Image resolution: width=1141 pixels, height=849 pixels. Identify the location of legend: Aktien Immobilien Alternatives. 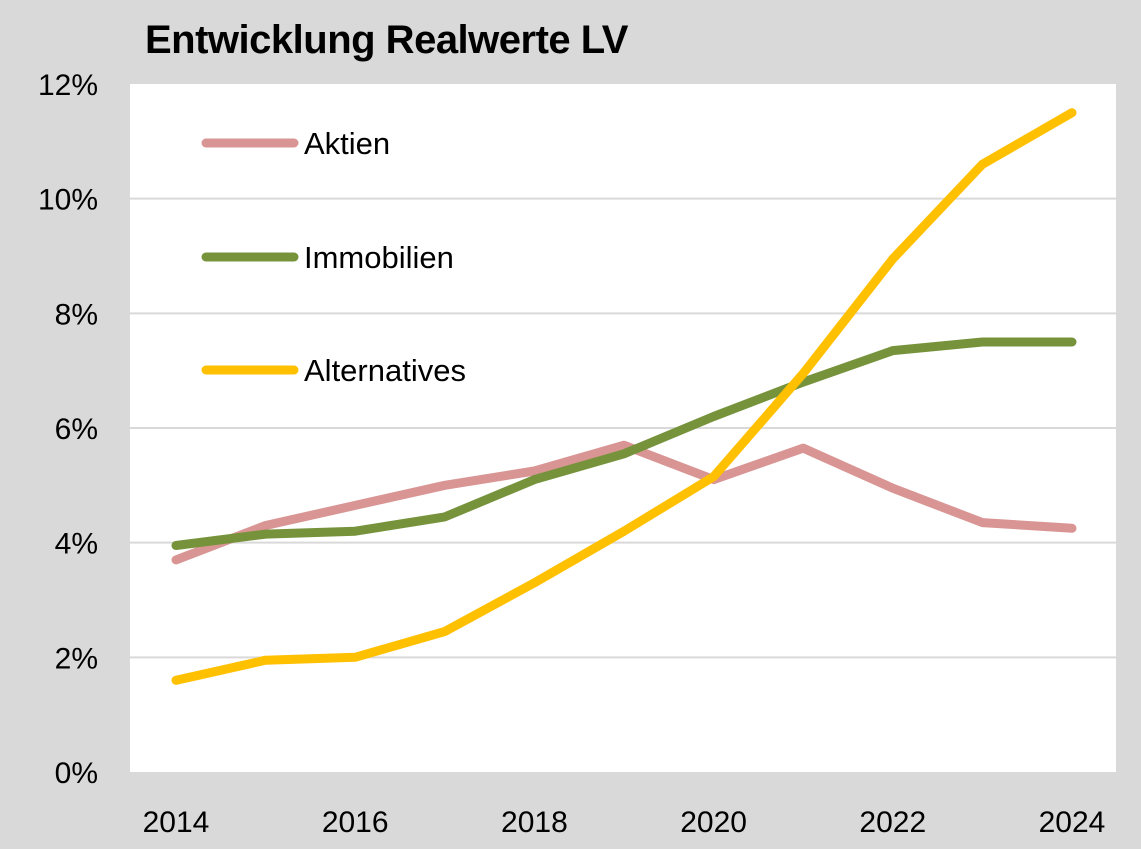
(333, 257).